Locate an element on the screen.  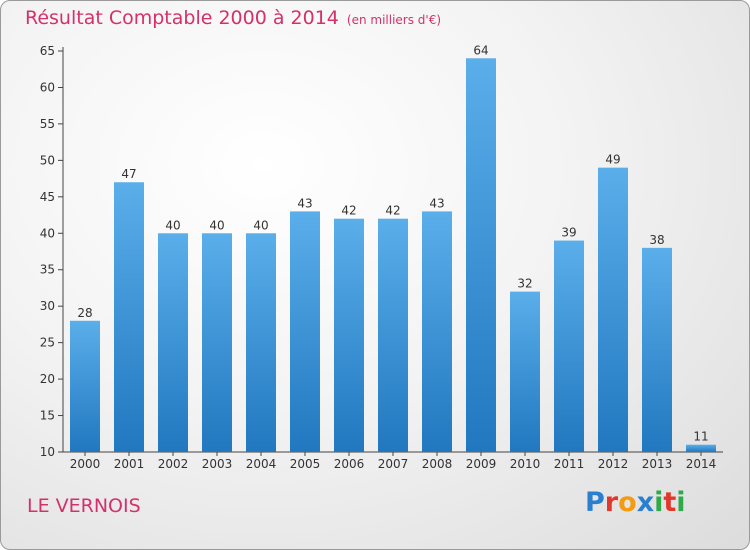
y-tick-label: 65 is located at coordinates (47, 51).